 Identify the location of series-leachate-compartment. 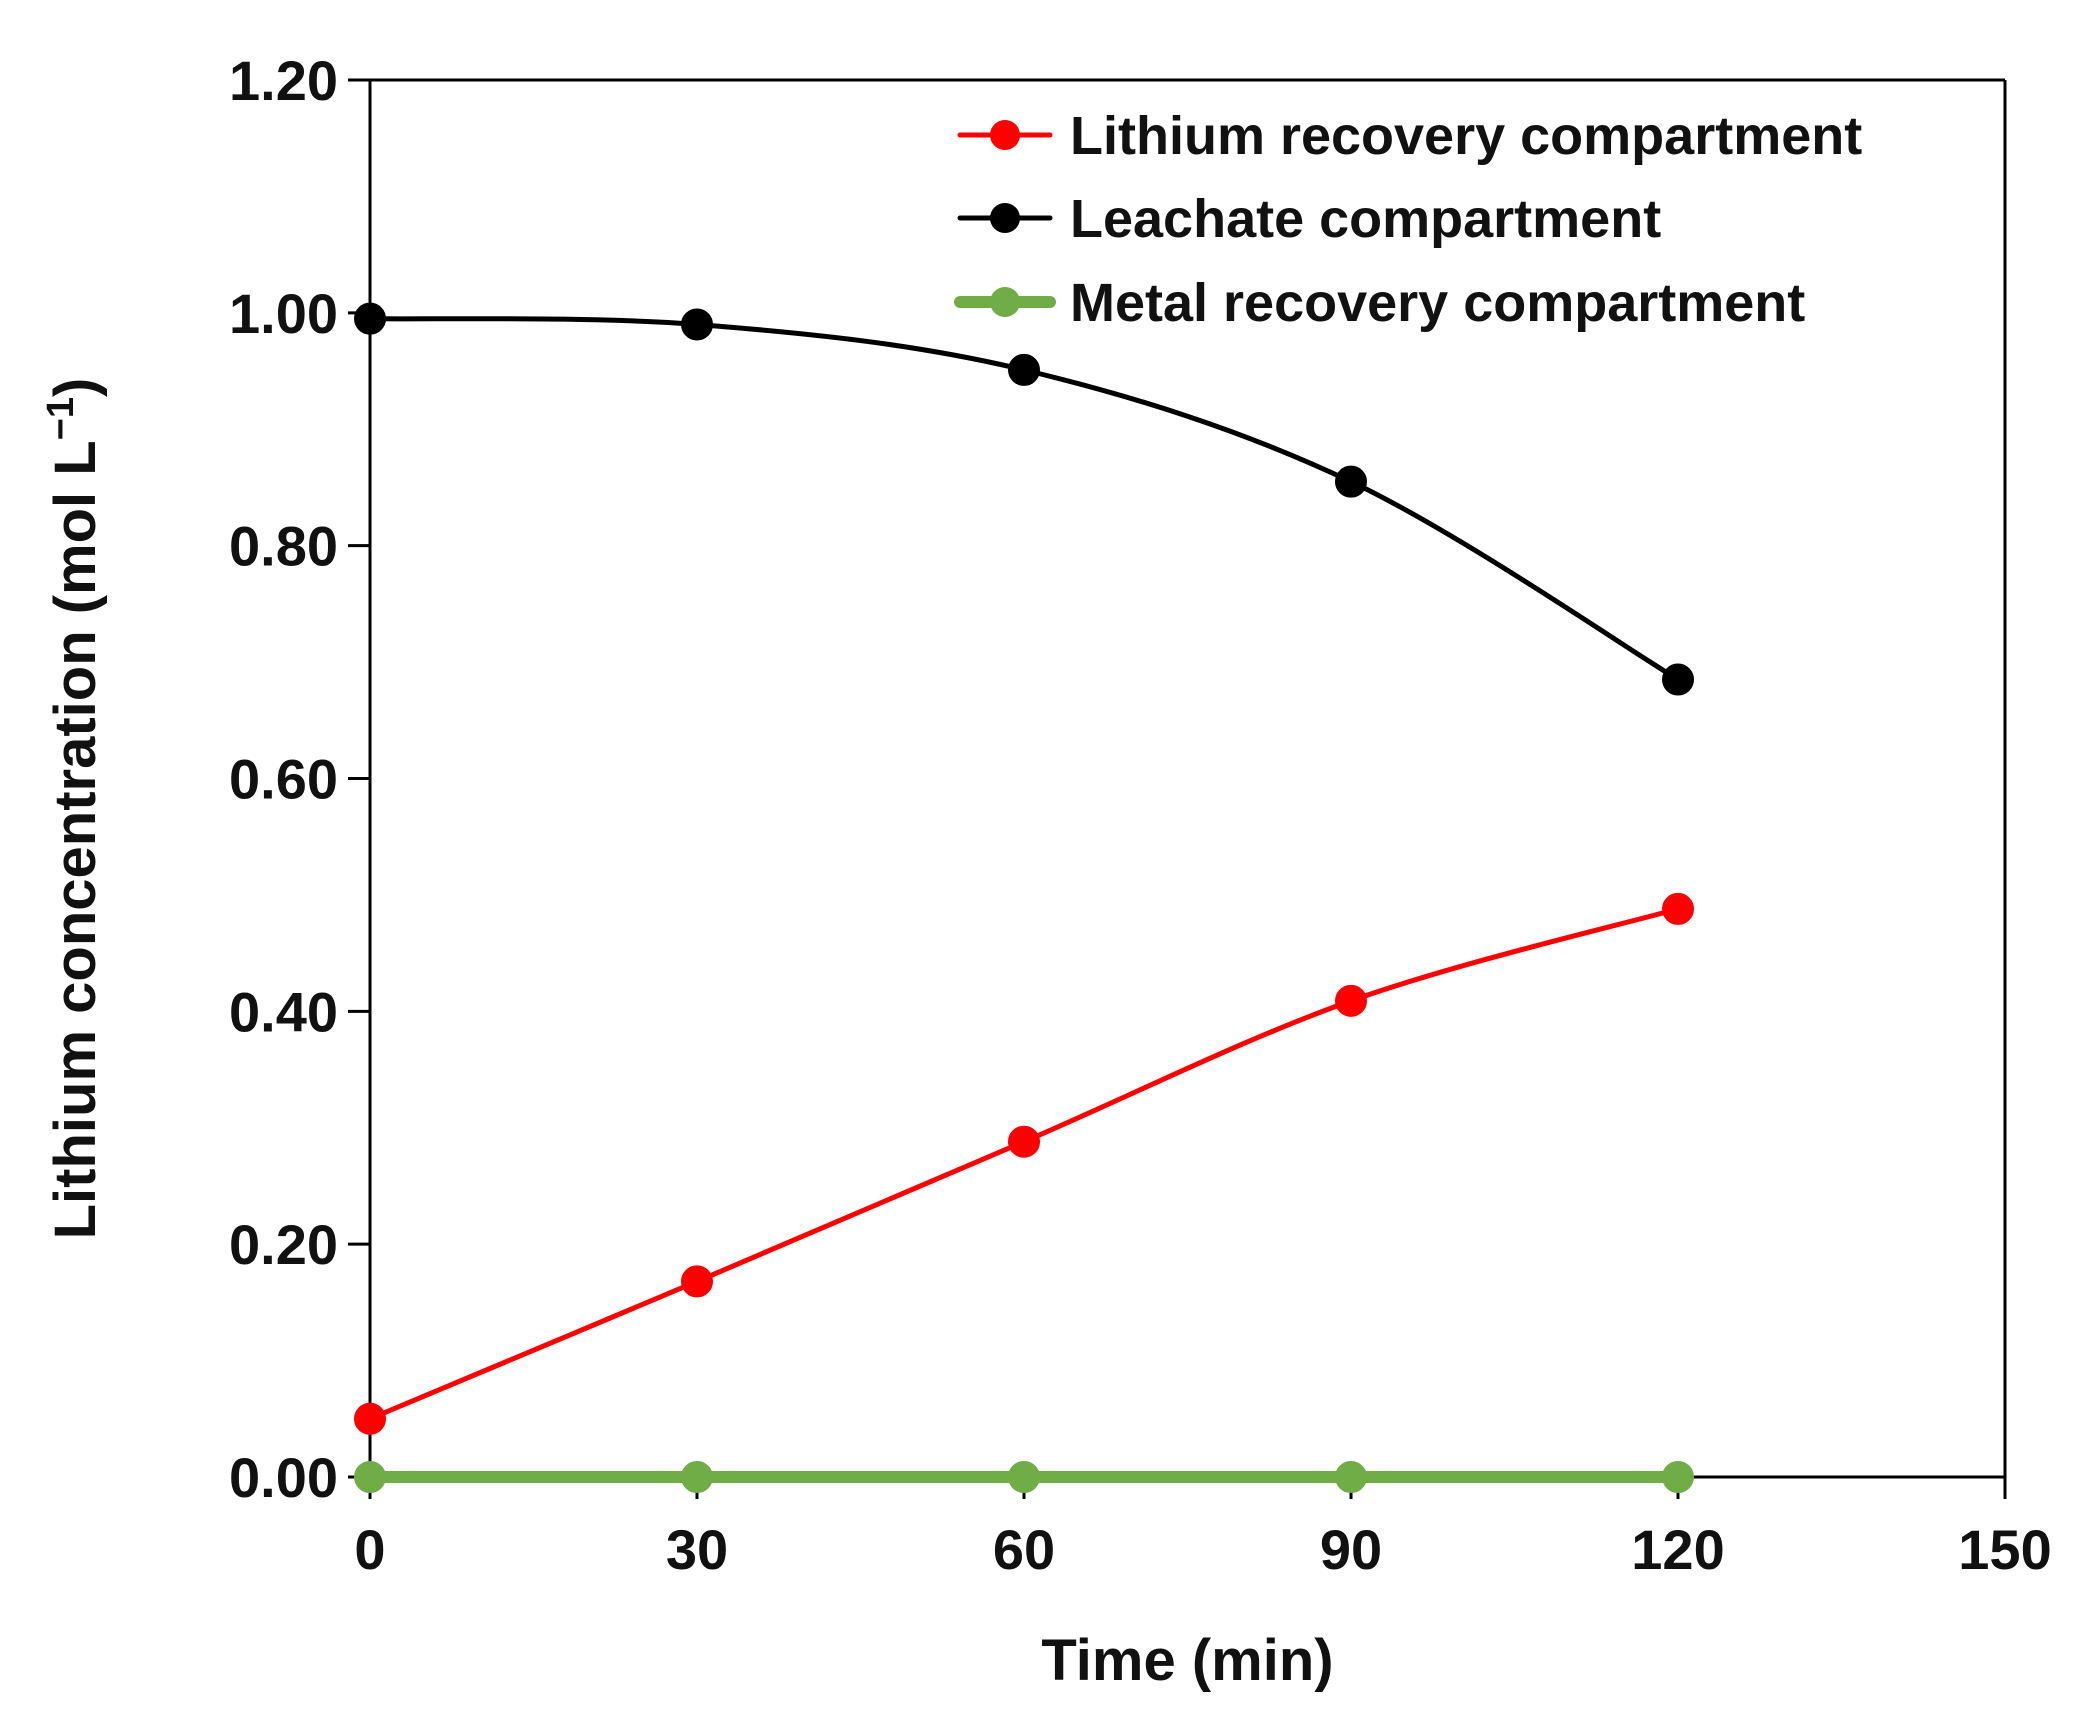
(1024, 499).